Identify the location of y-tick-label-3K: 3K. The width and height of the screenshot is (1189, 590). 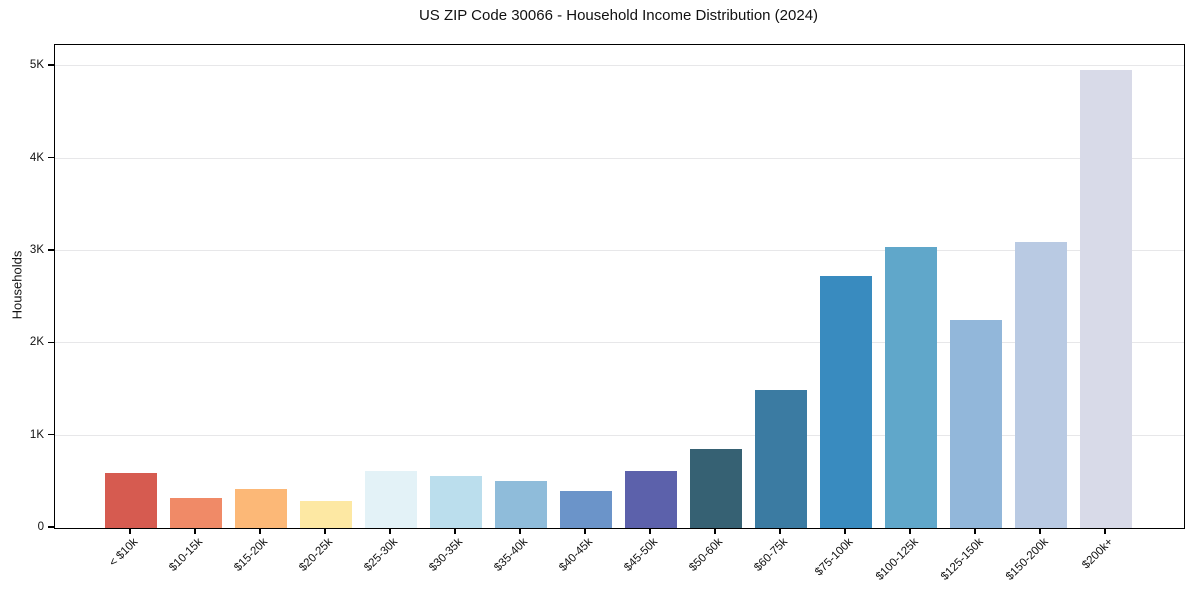
(36, 249).